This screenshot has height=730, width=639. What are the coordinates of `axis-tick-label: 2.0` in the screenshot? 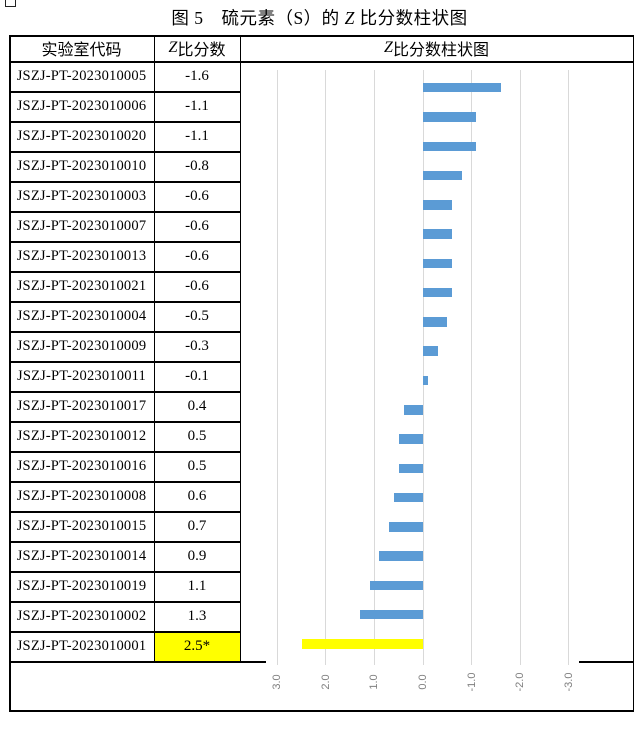 It's located at (325, 682).